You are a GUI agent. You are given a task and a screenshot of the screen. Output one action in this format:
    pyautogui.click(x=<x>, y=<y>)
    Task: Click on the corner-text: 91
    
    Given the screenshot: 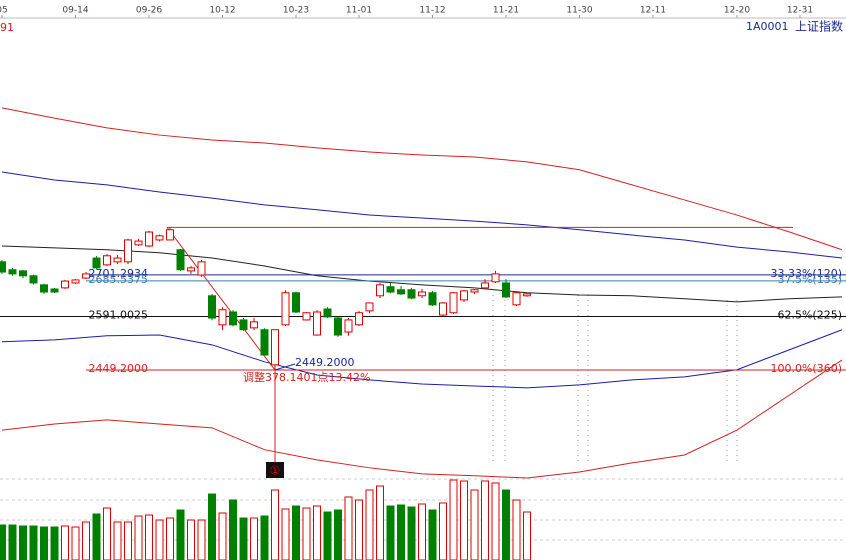 What is the action you would take?
    pyautogui.click(x=7, y=27)
    